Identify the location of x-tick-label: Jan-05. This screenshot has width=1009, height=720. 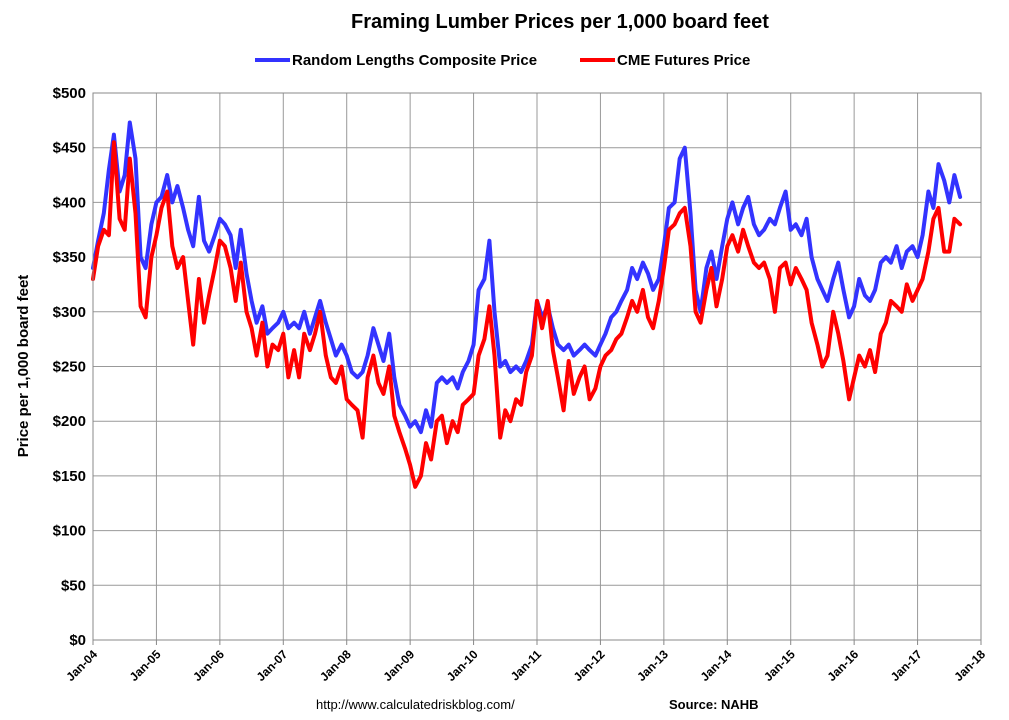
(145, 665).